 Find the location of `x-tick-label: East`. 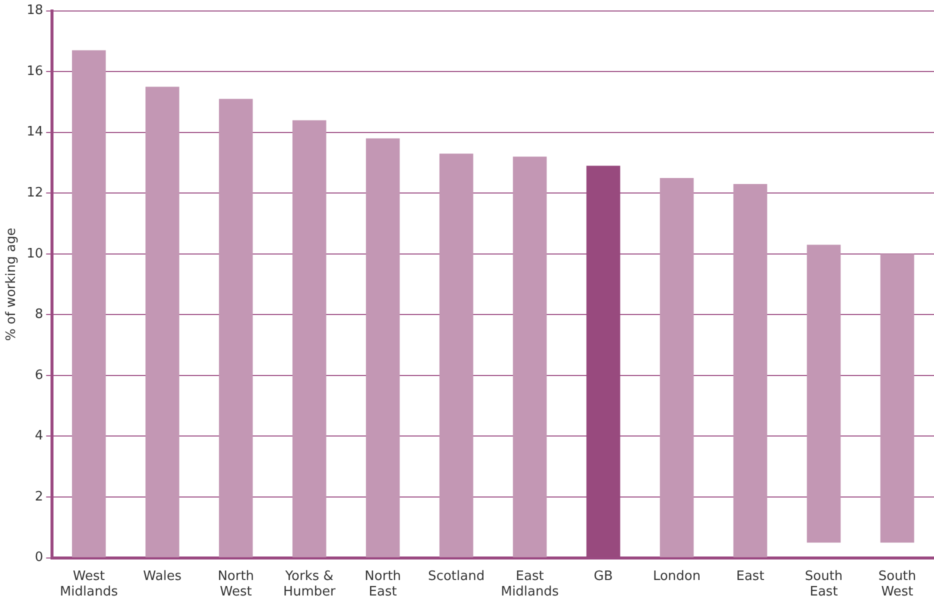

x-tick-label: East is located at coordinates (750, 576).